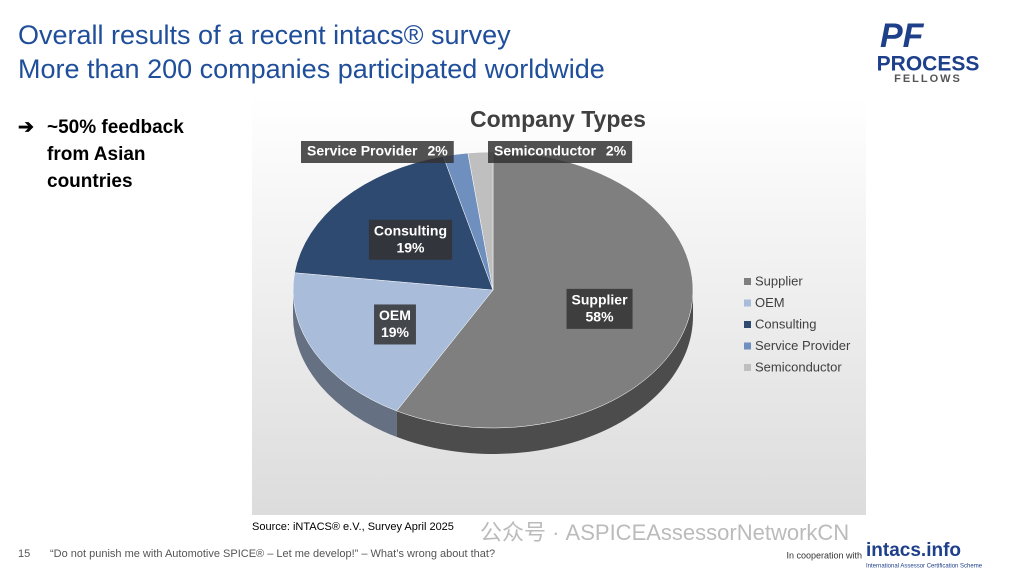 The image size is (1024, 580). What do you see at coordinates (410, 231) in the screenshot?
I see `slice-label: Consulting` at bounding box center [410, 231].